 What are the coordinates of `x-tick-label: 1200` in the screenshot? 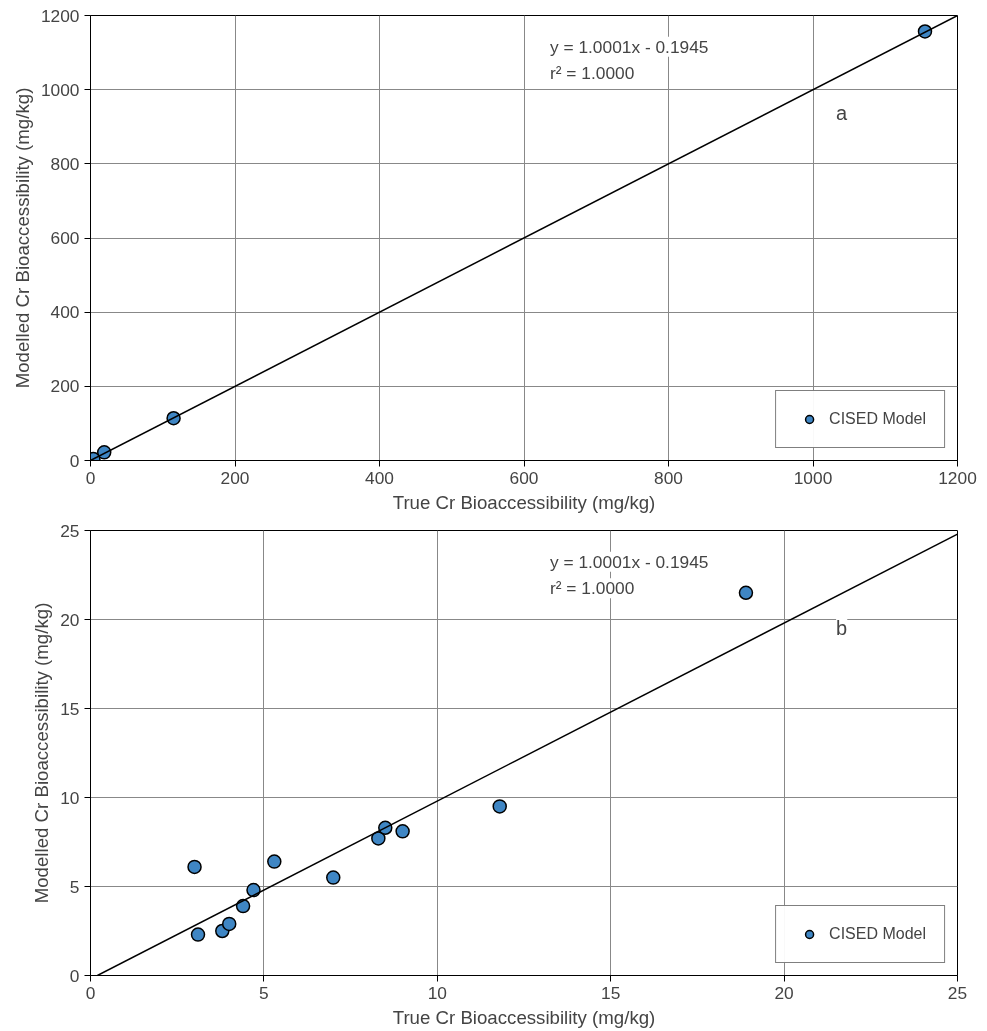 It's located at (957, 477).